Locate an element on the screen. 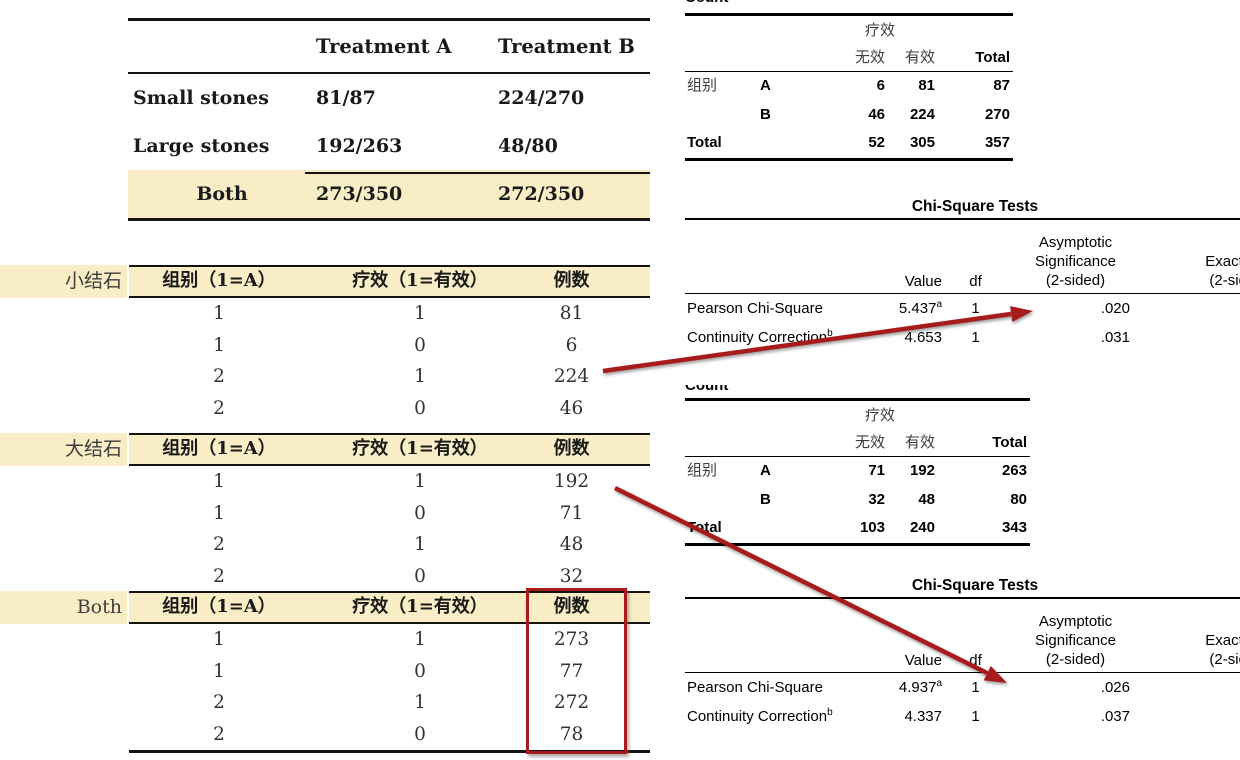  cell-ineffective: 103 is located at coordinates (872, 527).